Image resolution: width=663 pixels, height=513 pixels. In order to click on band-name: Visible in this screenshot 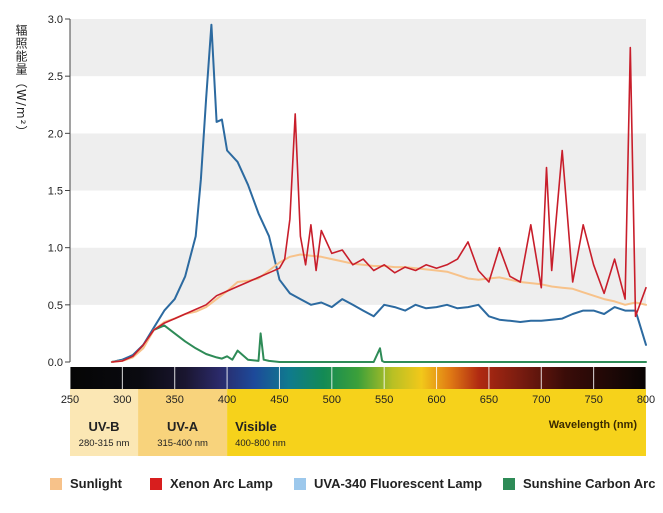, I will do `click(256, 426)`.